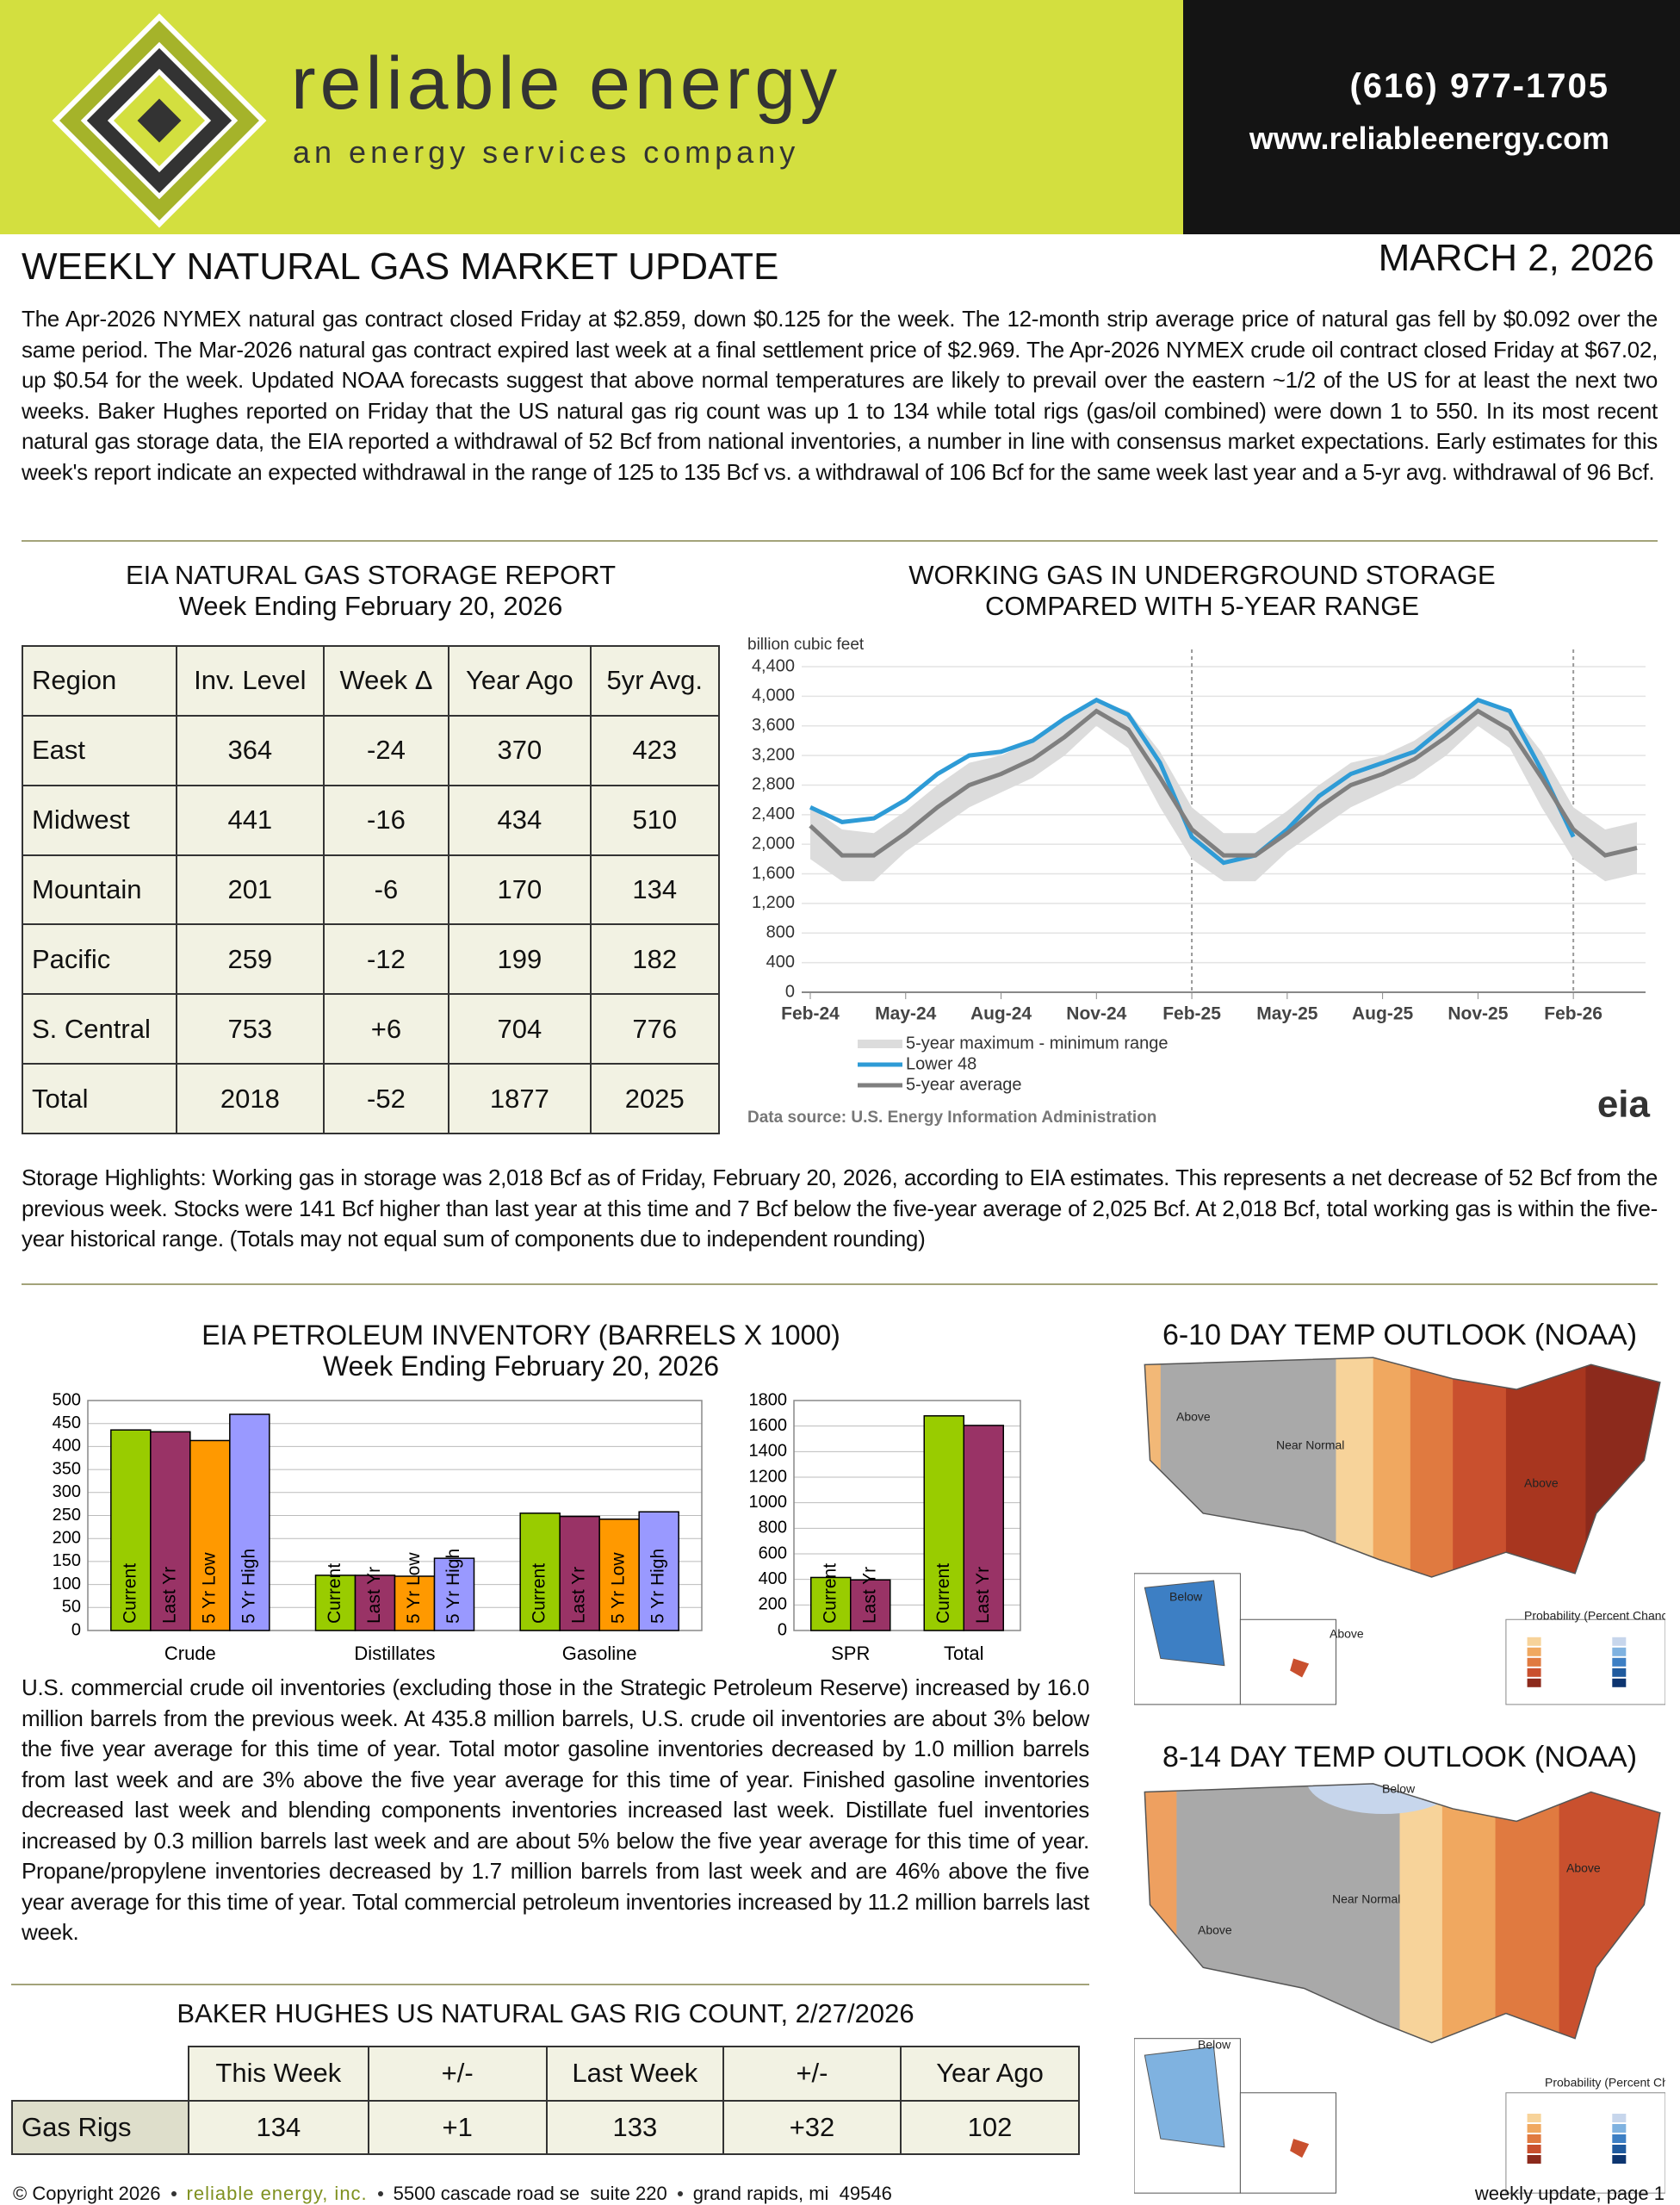 Image resolution: width=1680 pixels, height=2205 pixels. What do you see at coordinates (67, 1491) in the screenshot?
I see `y-tick-label: 300` at bounding box center [67, 1491].